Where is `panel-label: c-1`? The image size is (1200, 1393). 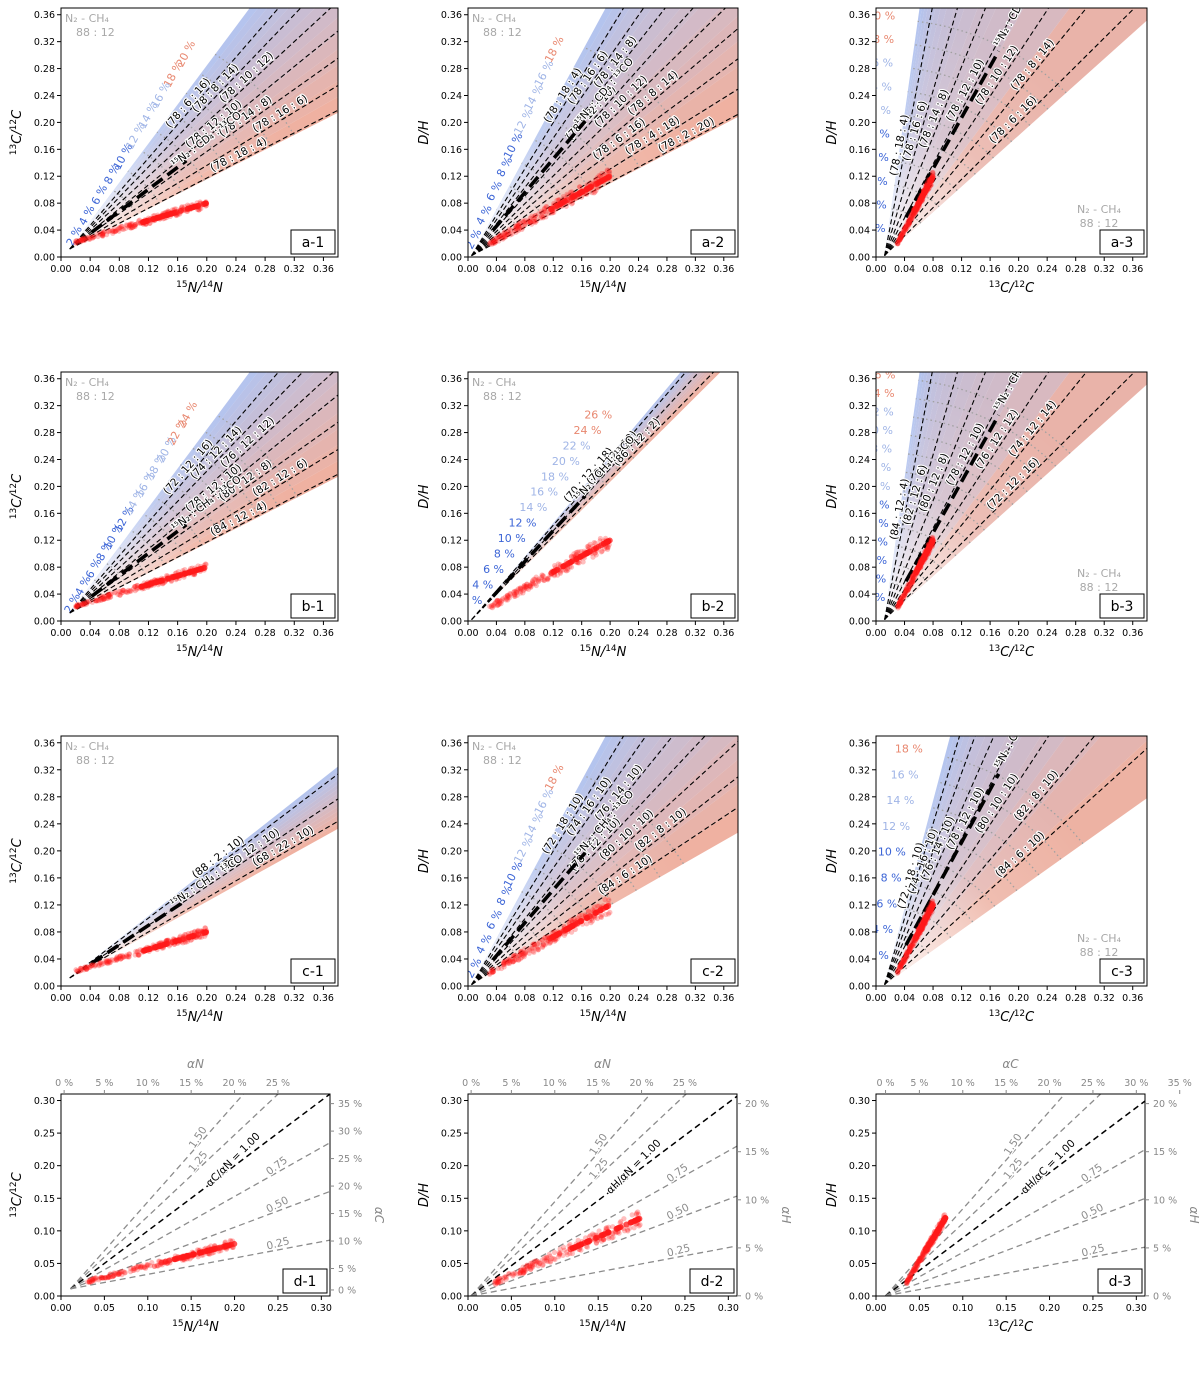
panel-label: c-1 is located at coordinates (313, 972).